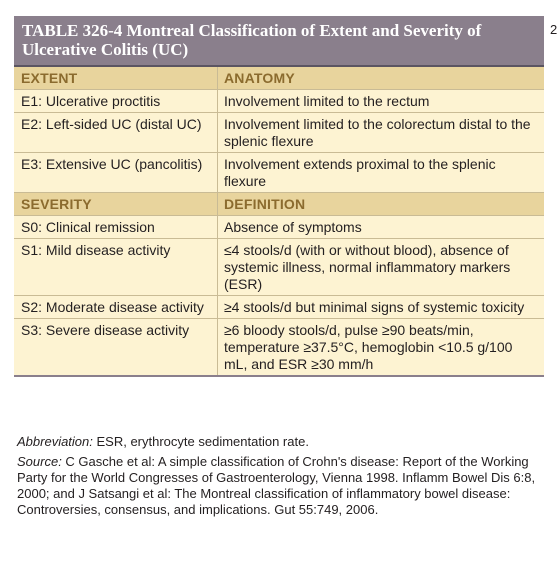 This screenshot has width=559, height=564. What do you see at coordinates (116, 347) in the screenshot?
I see `cell-severity: S3: Severe disease activity` at bounding box center [116, 347].